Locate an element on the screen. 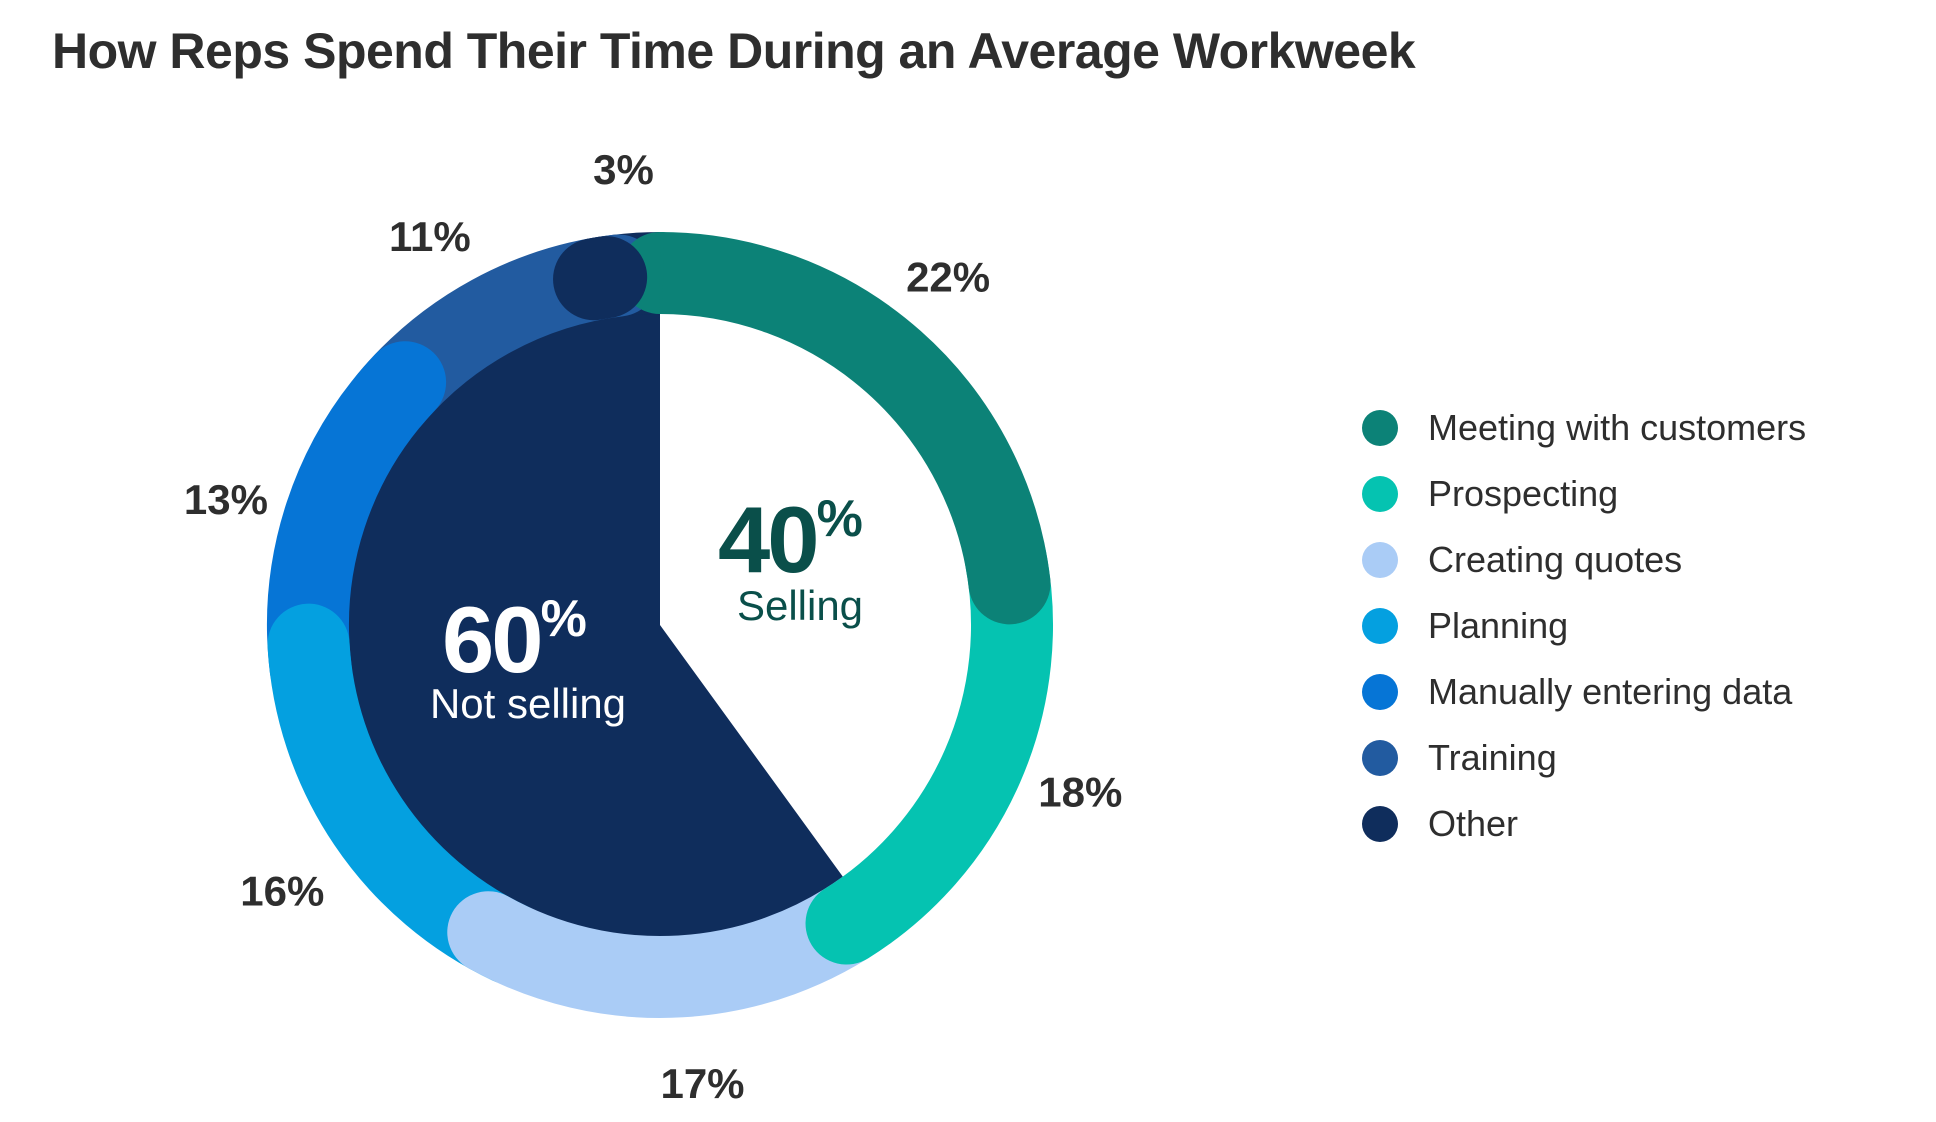  not-selling-percentage: 60% is located at coordinates (514, 639).